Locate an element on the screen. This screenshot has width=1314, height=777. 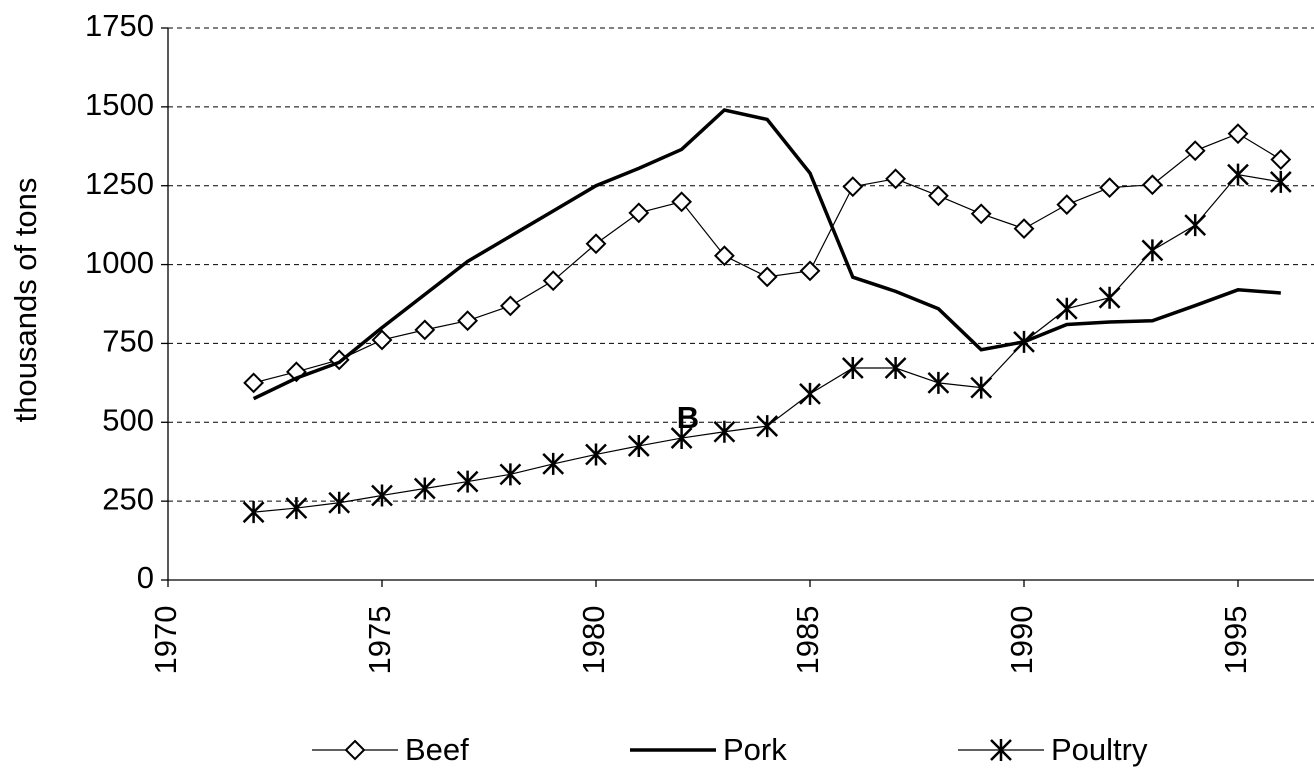
y-tick-label: 500 is located at coordinates (128, 419).